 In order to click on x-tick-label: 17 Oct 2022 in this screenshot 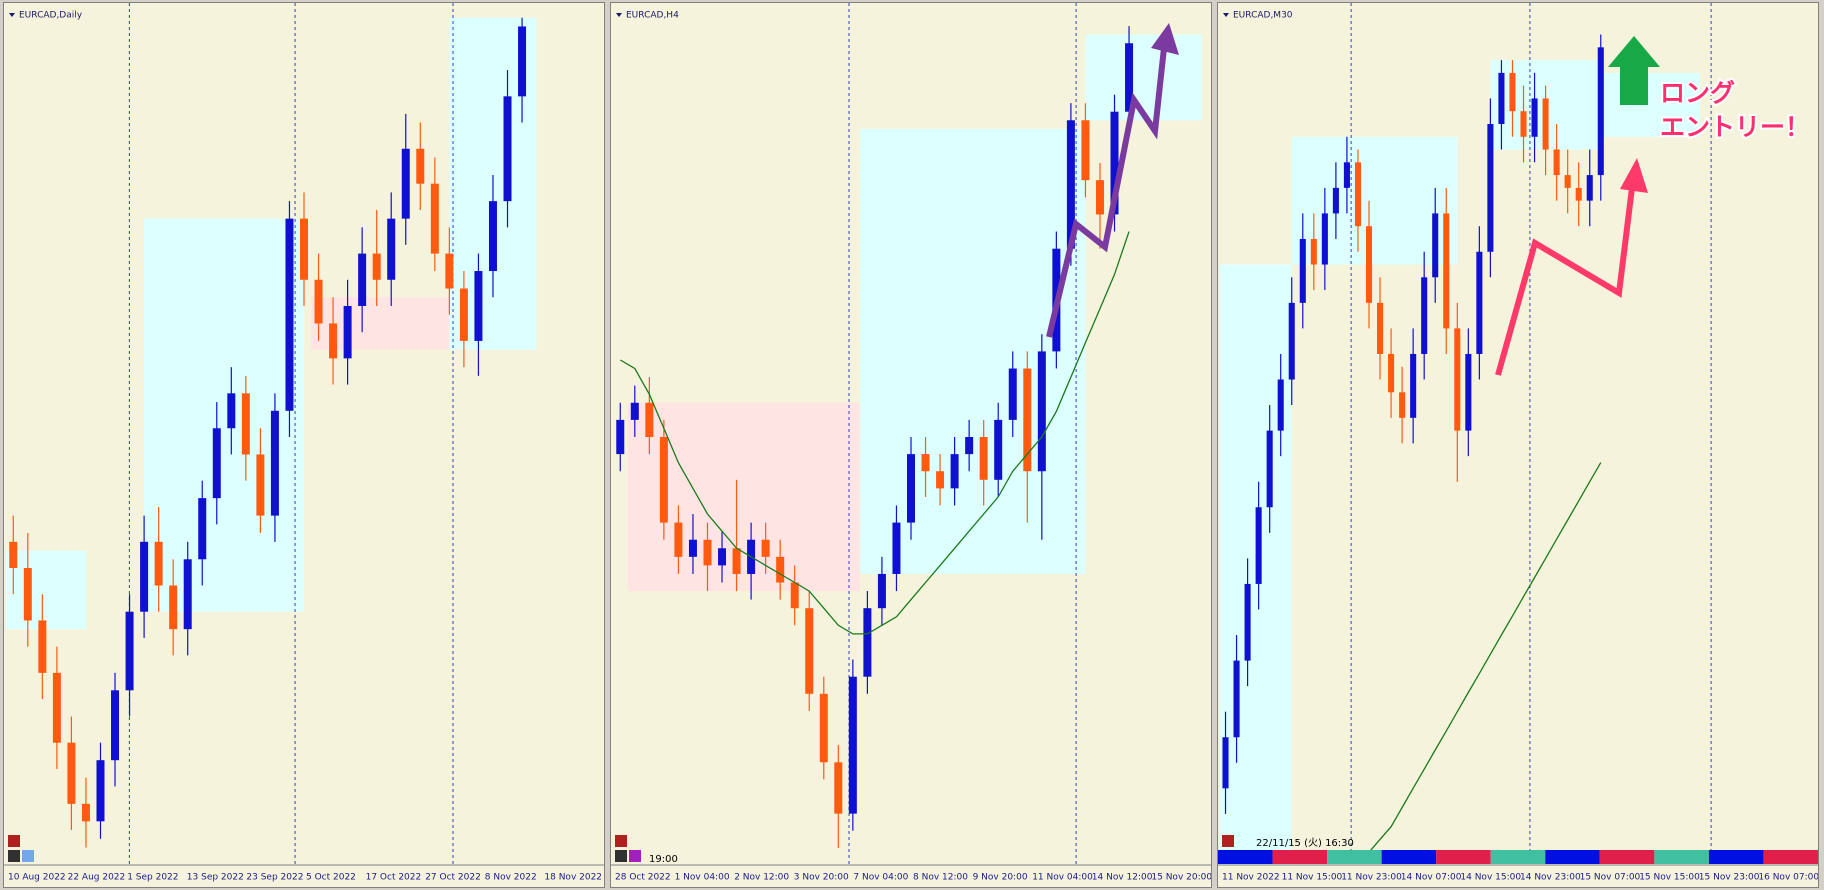, I will do `click(394, 878)`.